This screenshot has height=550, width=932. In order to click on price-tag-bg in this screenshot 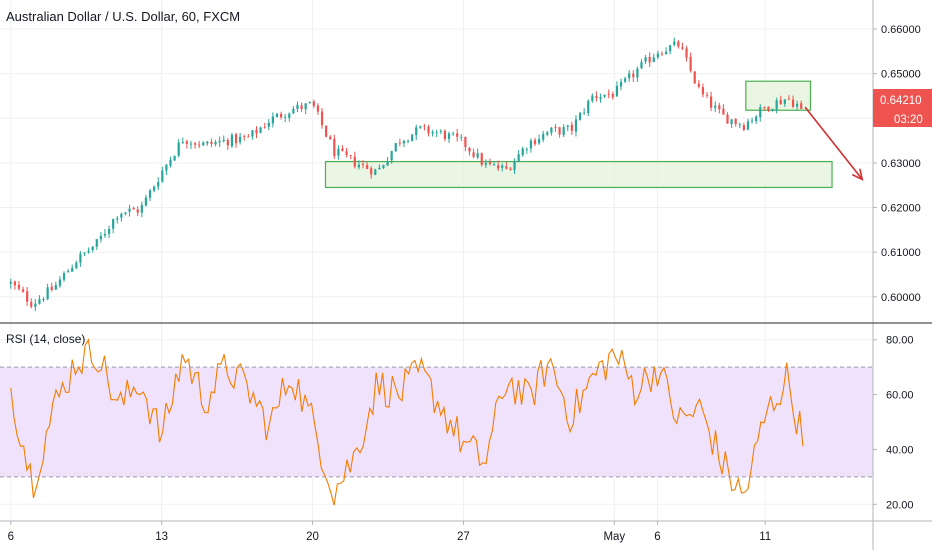, I will do `click(902, 108)`.